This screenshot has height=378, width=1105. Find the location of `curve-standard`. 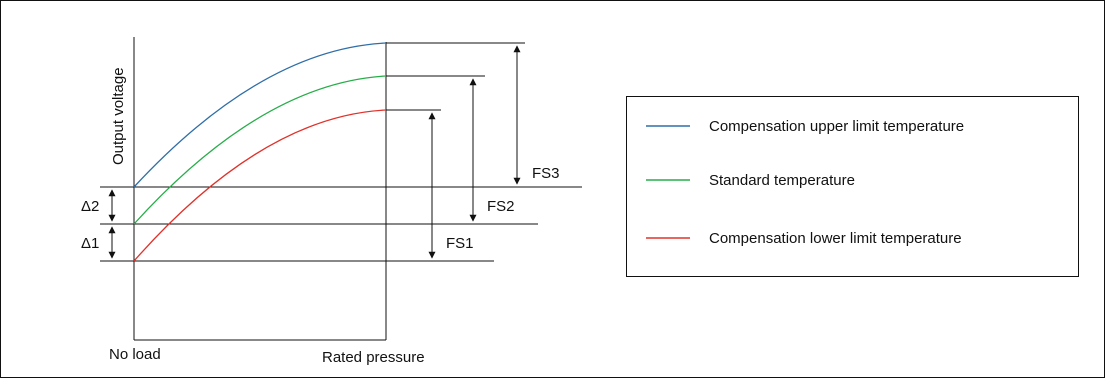

curve-standard is located at coordinates (260, 150).